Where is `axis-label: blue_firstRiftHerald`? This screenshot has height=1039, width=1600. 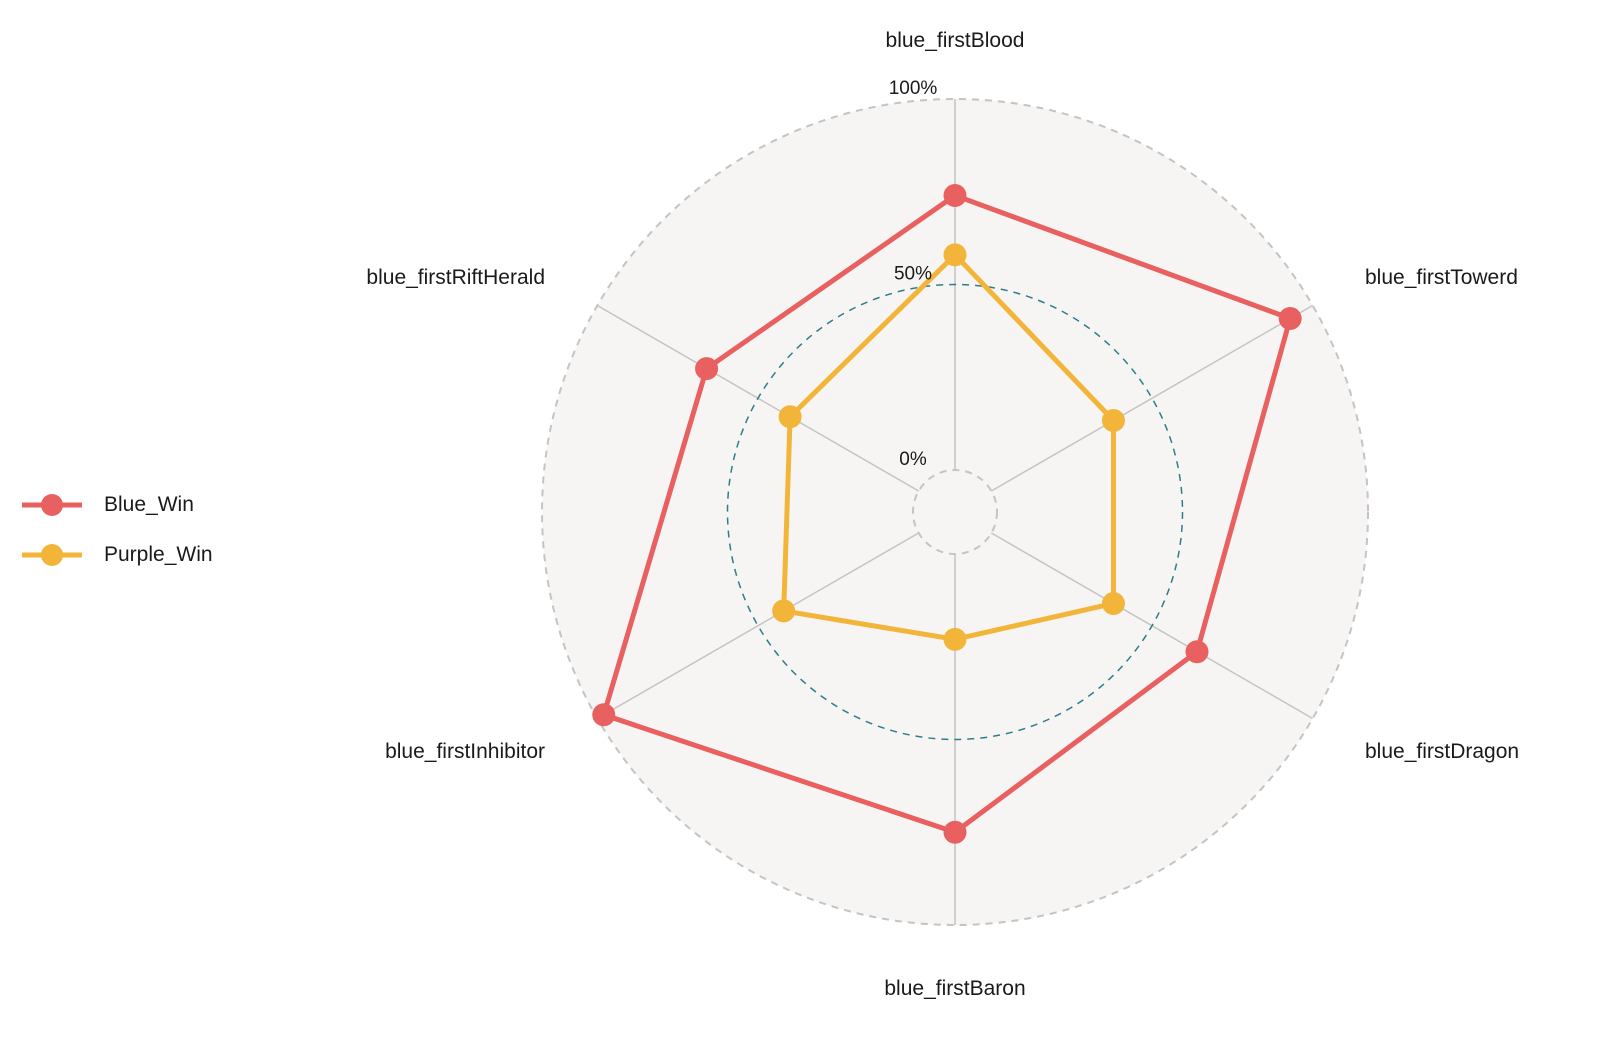
axis-label: blue_firstRiftHerald is located at coordinates (455, 277).